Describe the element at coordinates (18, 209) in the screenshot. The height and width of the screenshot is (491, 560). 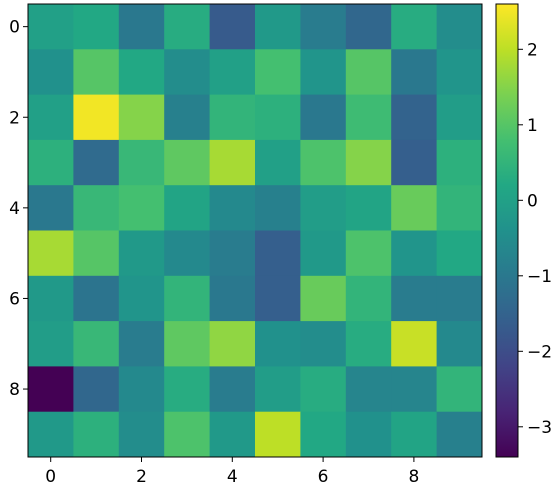
I see `y-axis: 0 2 4 6 8` at that location.